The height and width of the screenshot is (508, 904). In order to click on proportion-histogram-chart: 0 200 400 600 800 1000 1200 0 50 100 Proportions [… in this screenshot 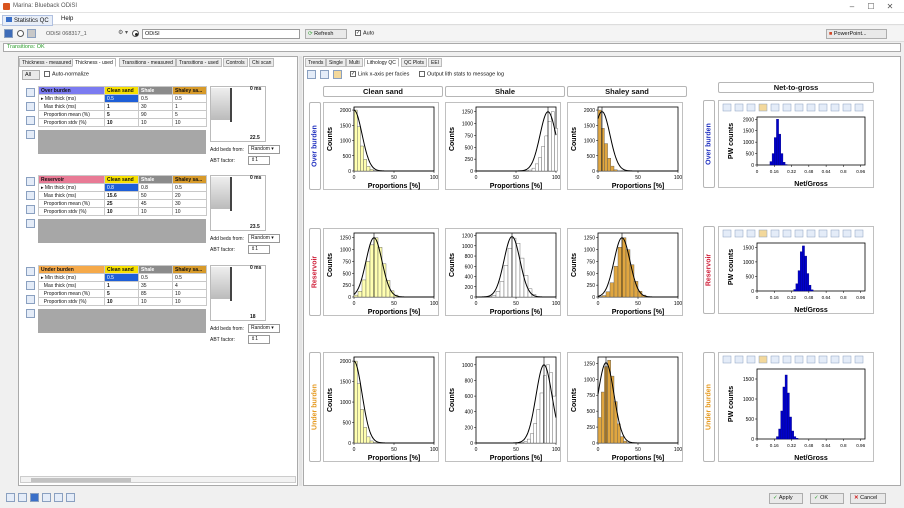, I will do `click(503, 272)`.